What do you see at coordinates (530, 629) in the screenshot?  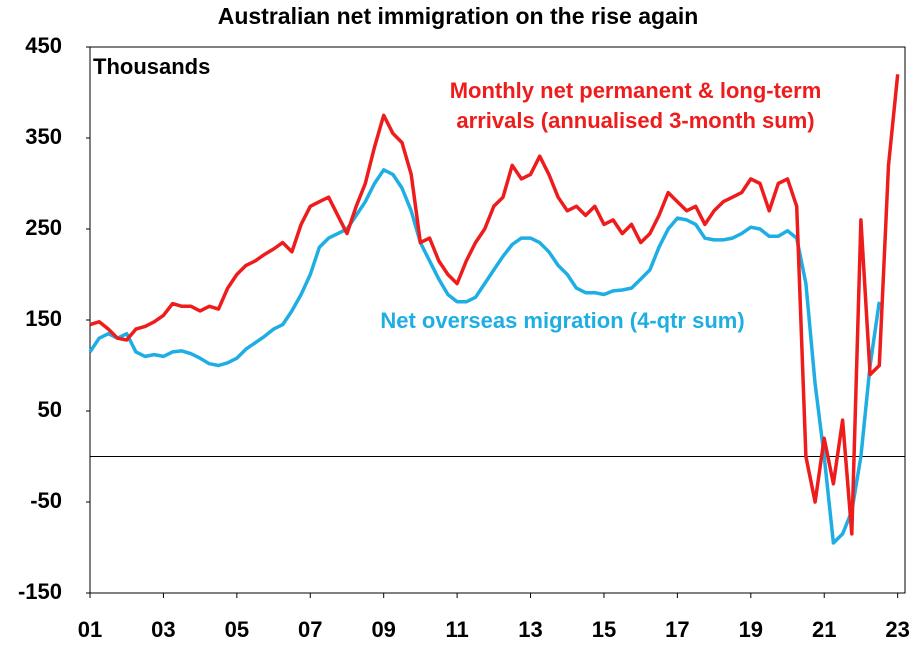 I see `x-tick-label: 13` at bounding box center [530, 629].